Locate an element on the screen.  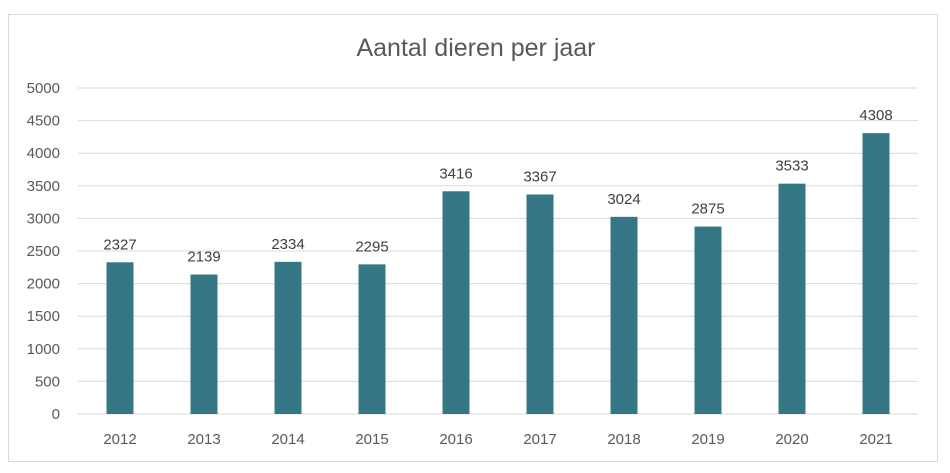
y-tick-label: 5000 is located at coordinates (43, 88).